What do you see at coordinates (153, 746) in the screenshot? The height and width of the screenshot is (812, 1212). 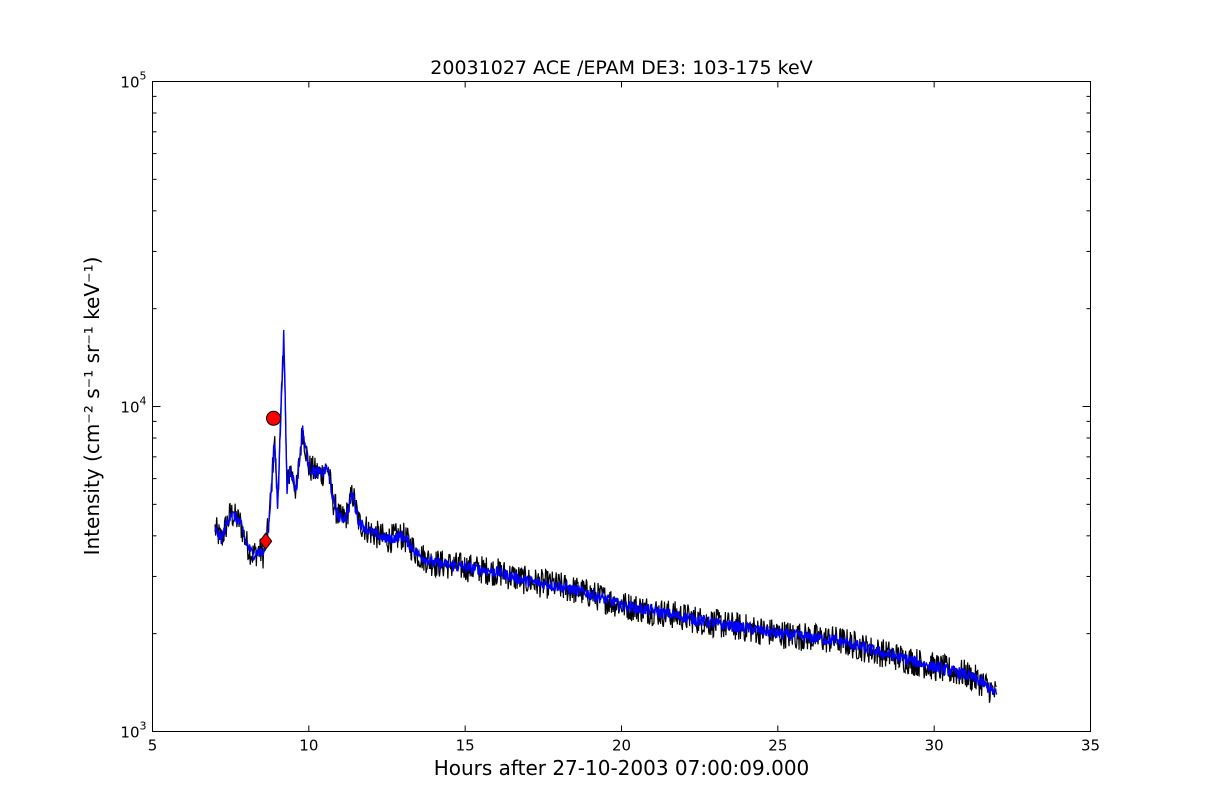 I see `x-tick-label: 5` at bounding box center [153, 746].